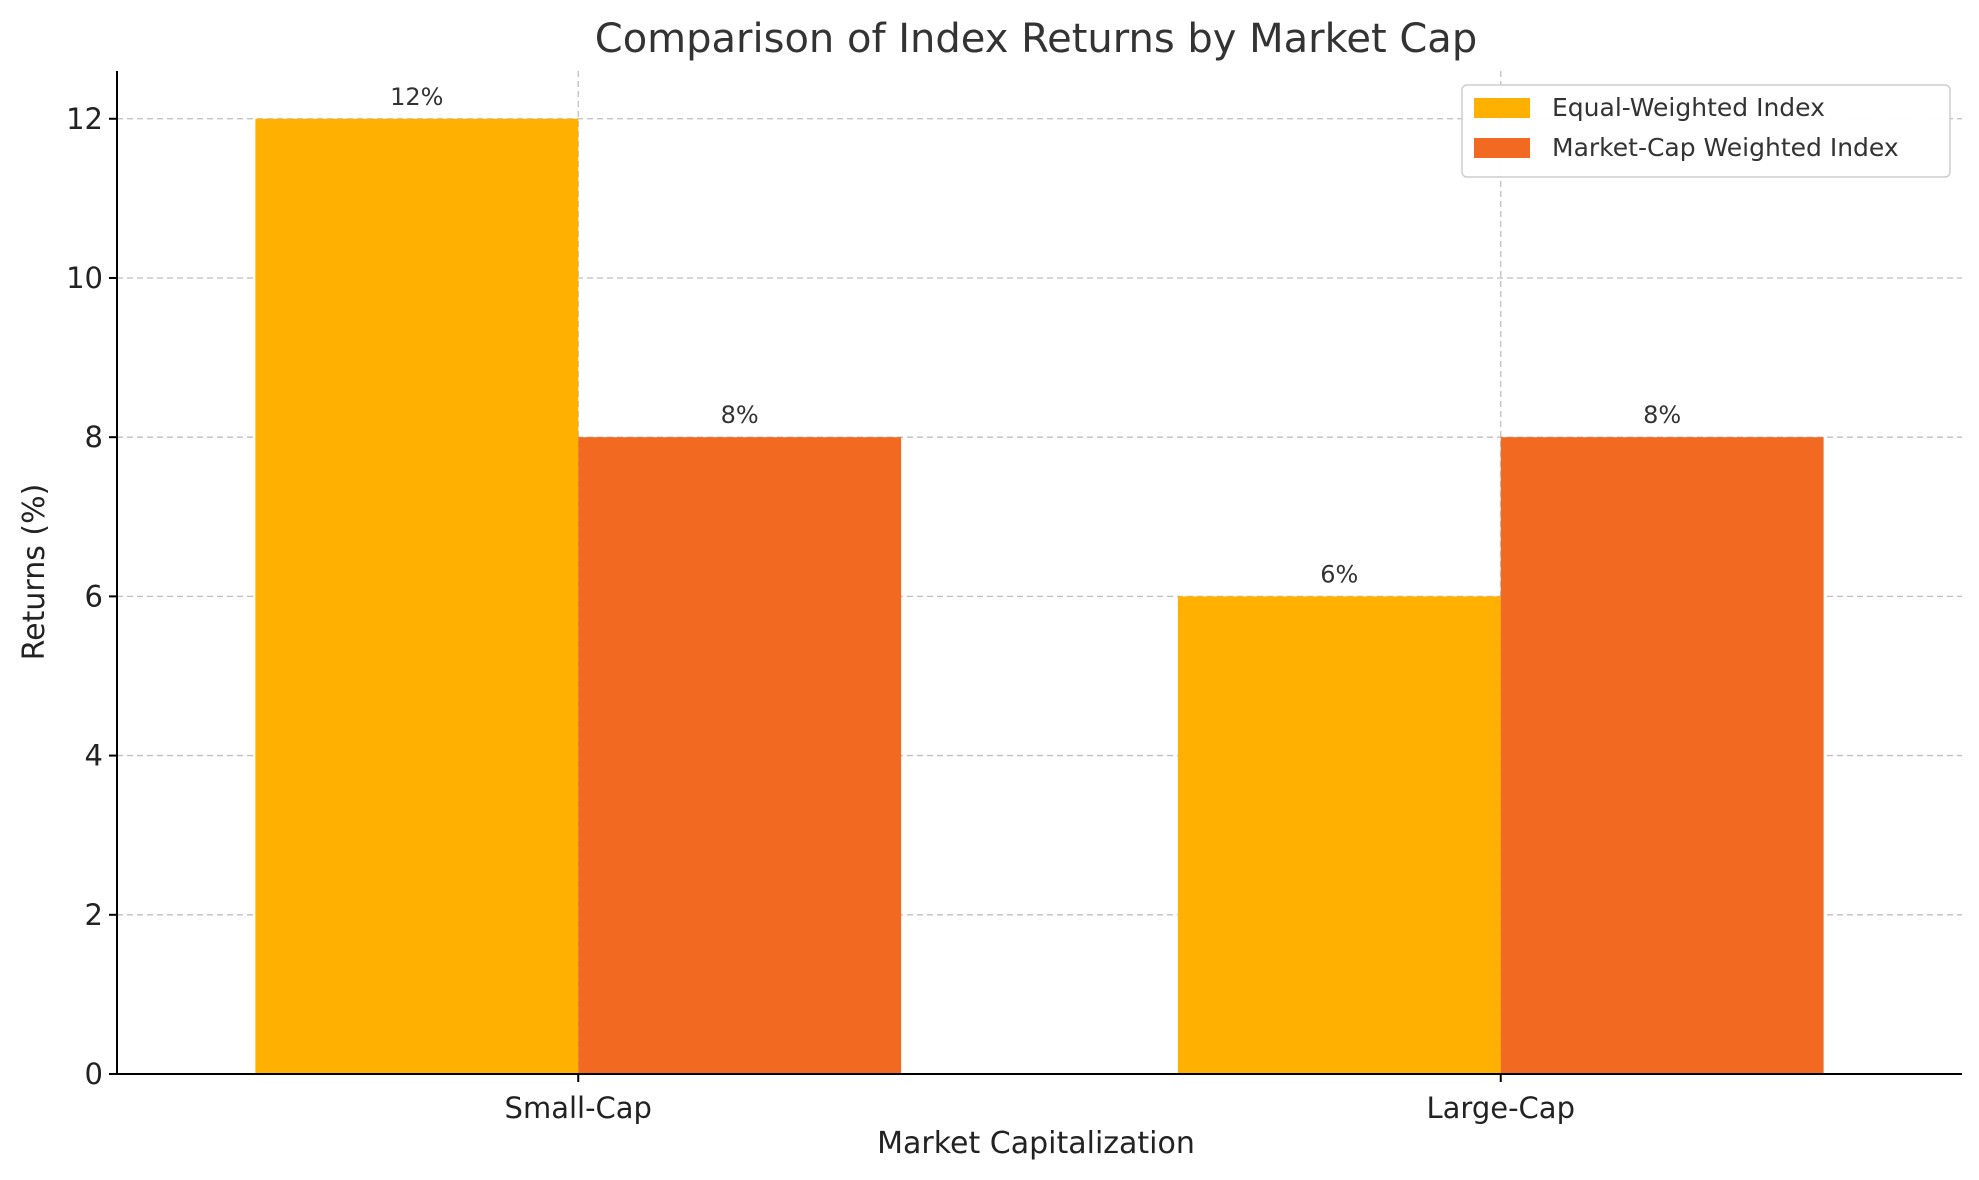 The image size is (1979, 1180). Describe the element at coordinates (94, 596) in the screenshot. I see `y-tick-label: 6` at that location.